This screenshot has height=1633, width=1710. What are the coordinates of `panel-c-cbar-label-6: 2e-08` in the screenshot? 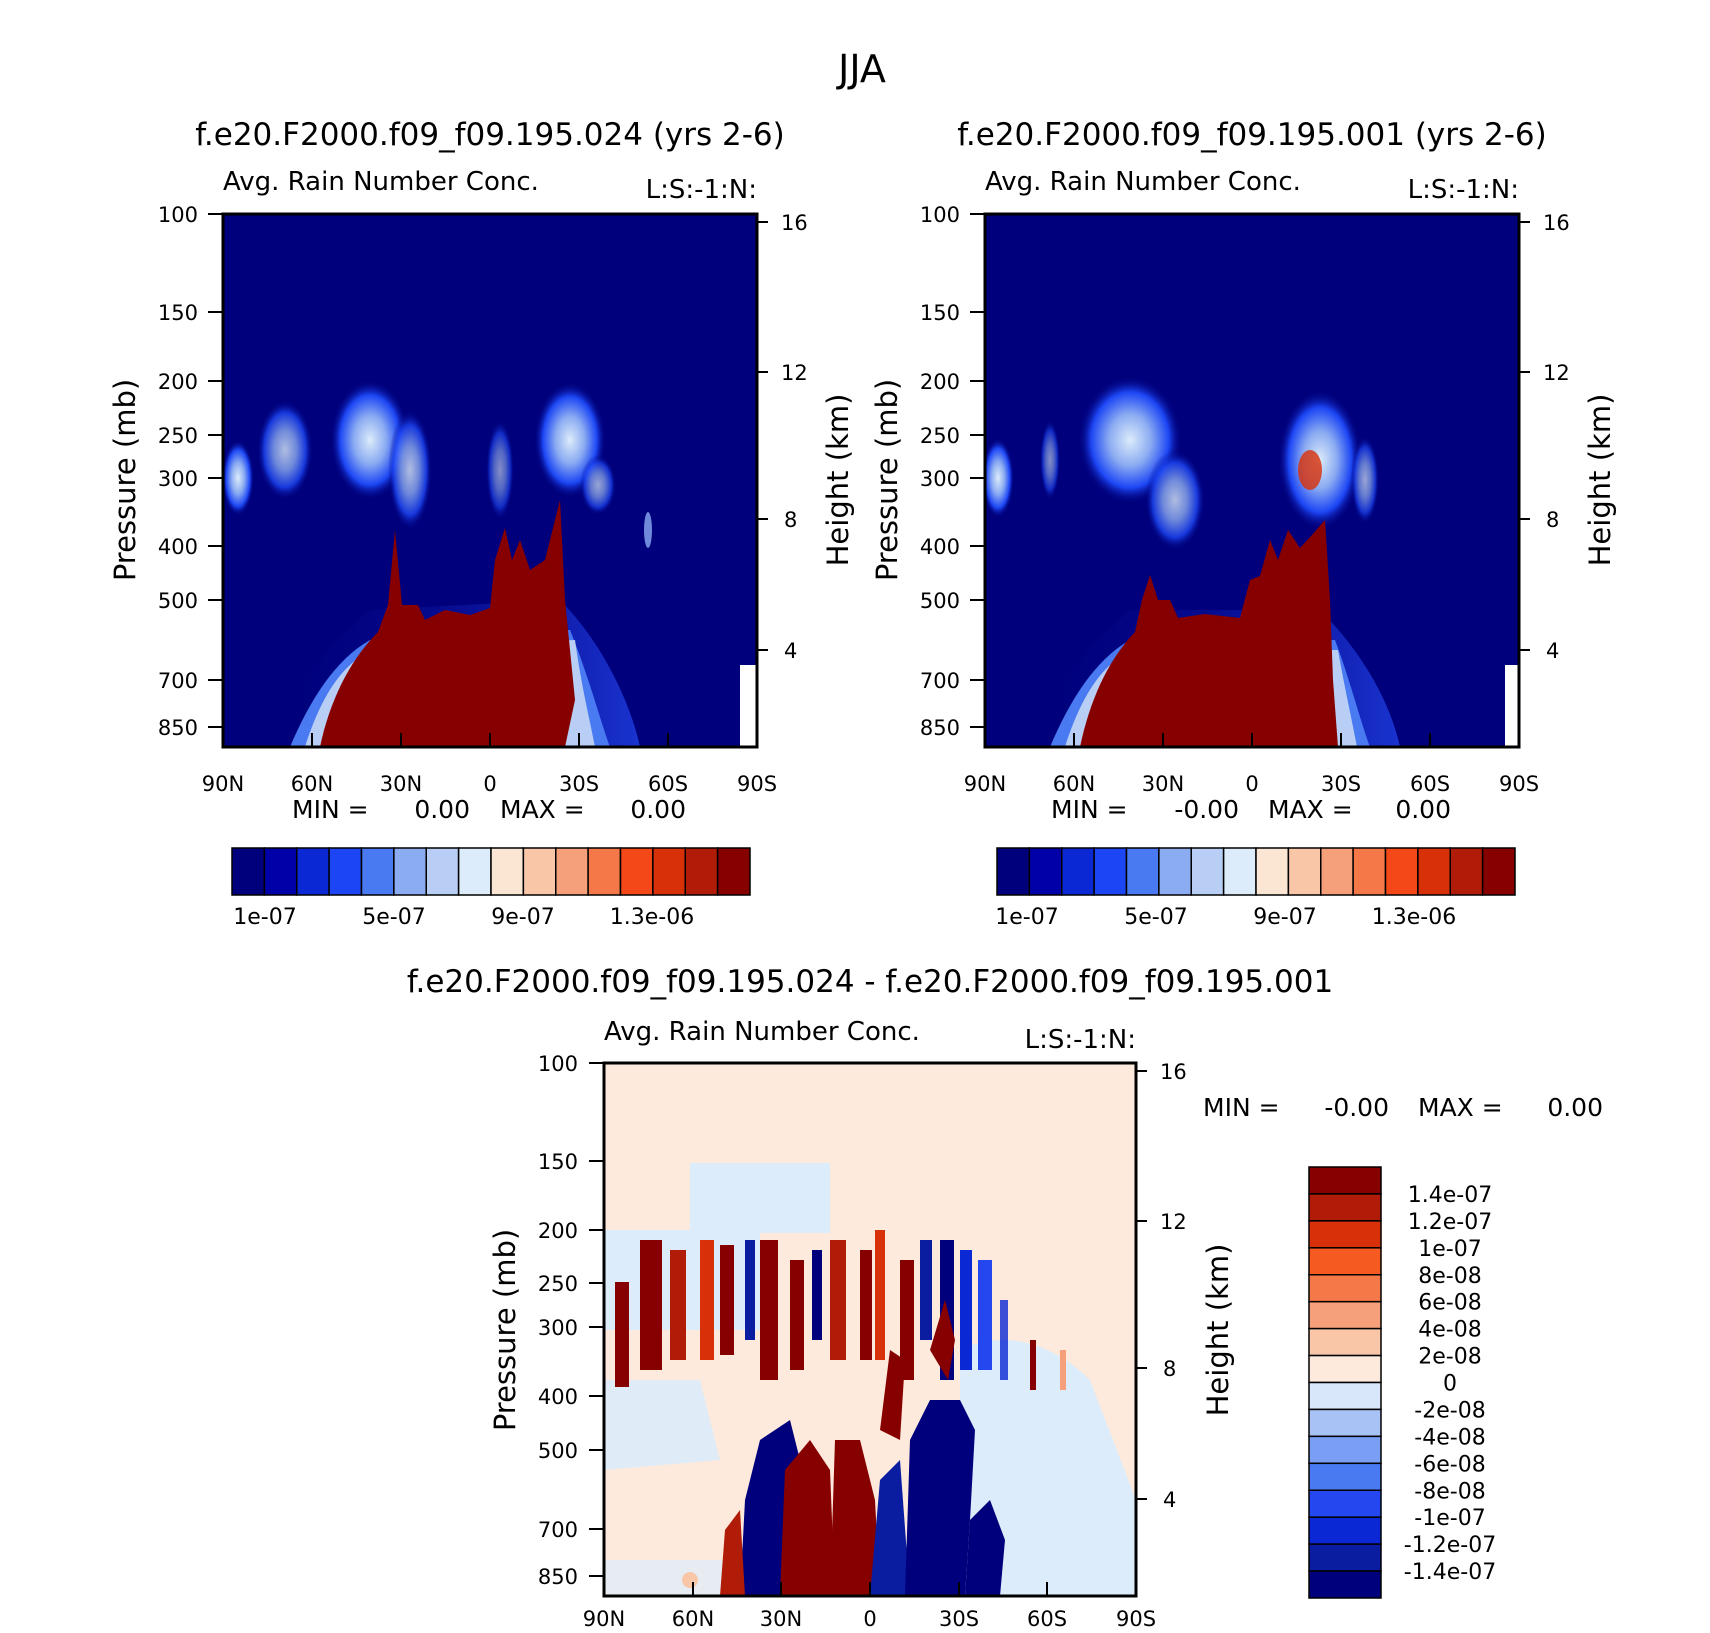 It's located at (1449, 1357).